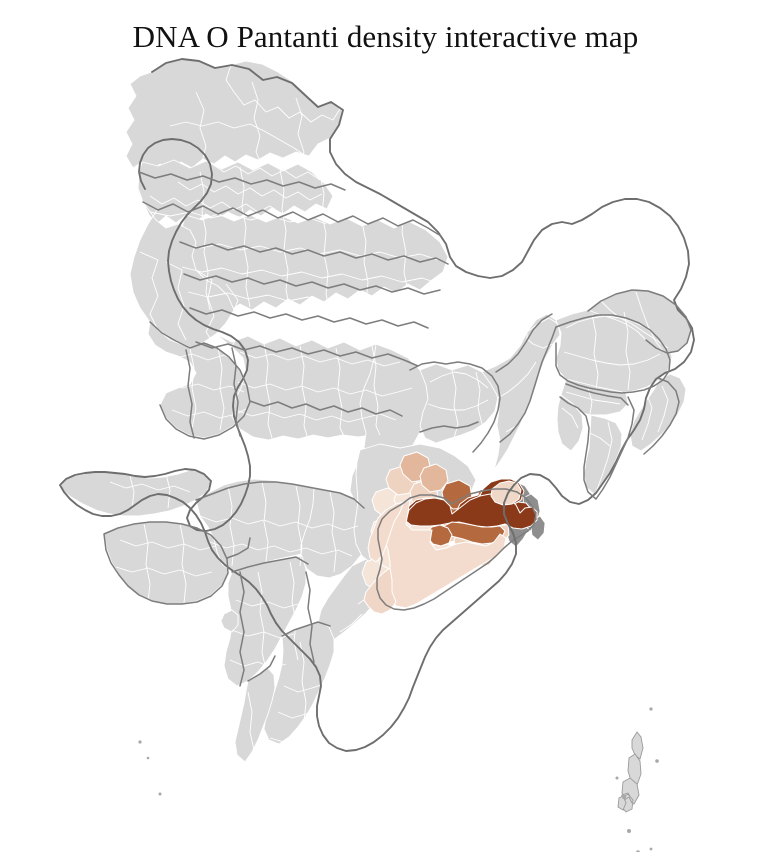 This screenshot has height=860, width=771. Describe the element at coordinates (386, 532) in the screenshot. I see `odisha-pale-w` at that location.